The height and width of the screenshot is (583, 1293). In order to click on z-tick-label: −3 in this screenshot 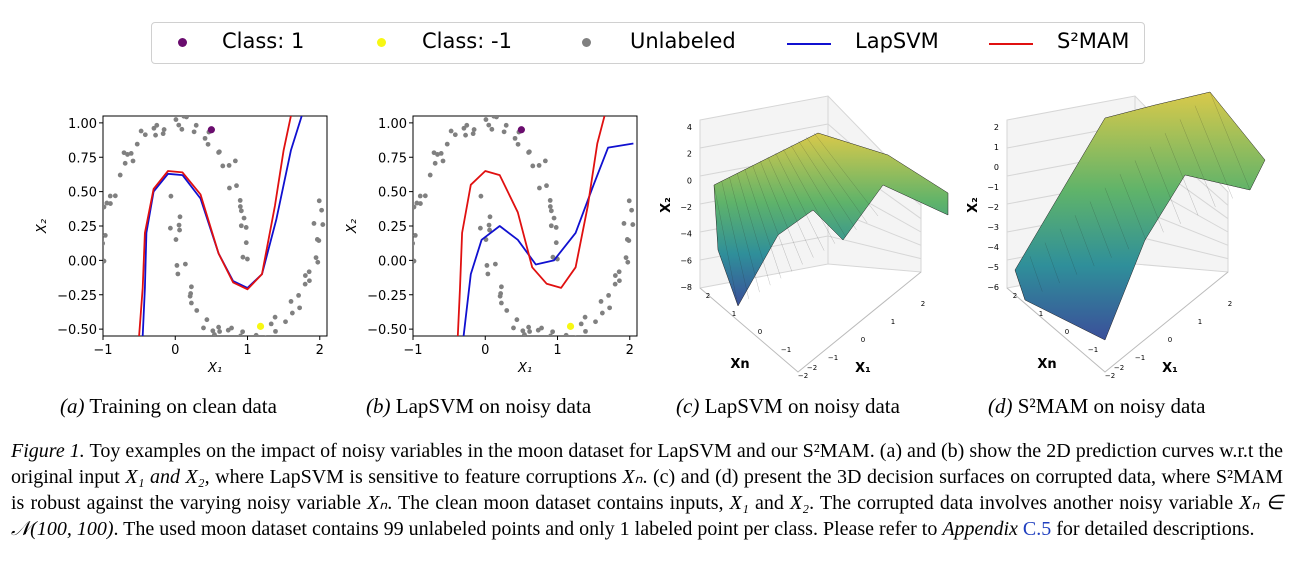, I will do `click(993, 227)`.